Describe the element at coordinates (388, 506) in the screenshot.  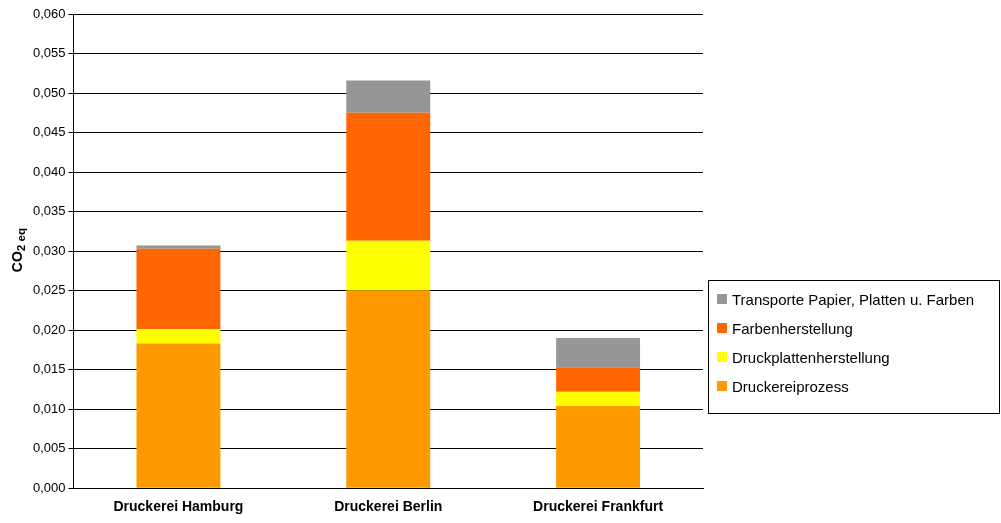
I see `x-tick-label: Druckerei Berlin` at that location.